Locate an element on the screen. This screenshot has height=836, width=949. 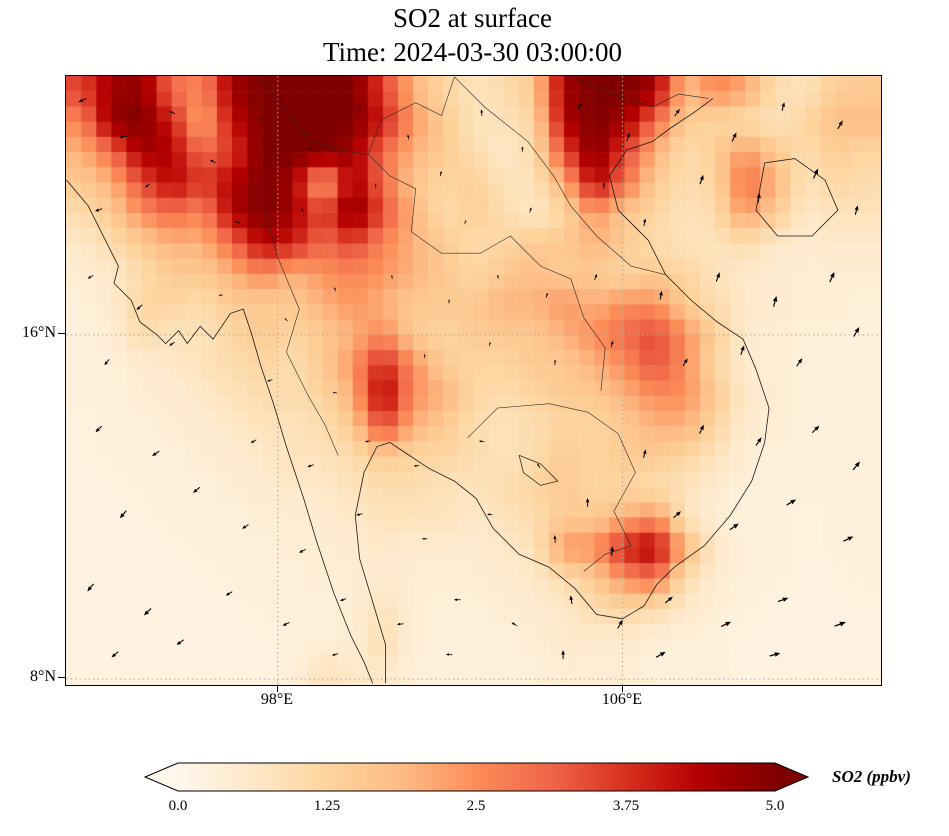
colorbar-extend-right is located at coordinates (791, 777).